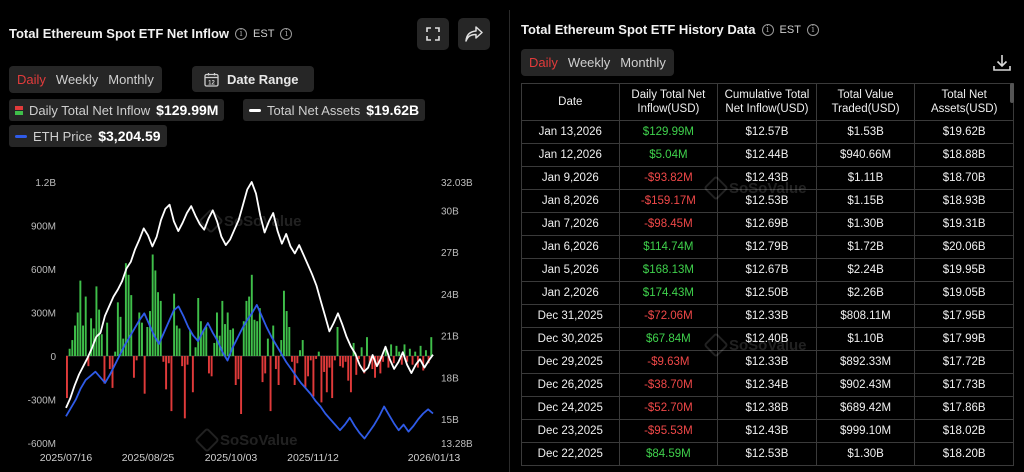 This screenshot has width=1024, height=472. What do you see at coordinates (964, 431) in the screenshot?
I see `cell-net-assets: $18.02B` at bounding box center [964, 431].